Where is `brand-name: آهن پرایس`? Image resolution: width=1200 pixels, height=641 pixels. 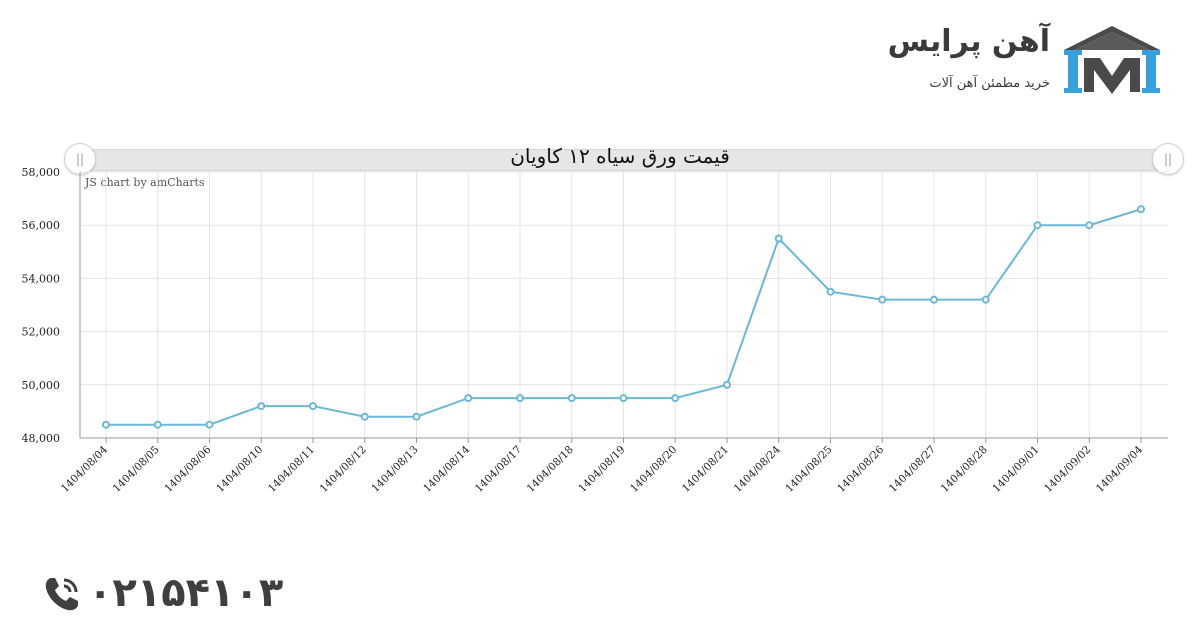 brand-name: آهن پرایس is located at coordinates (968, 41).